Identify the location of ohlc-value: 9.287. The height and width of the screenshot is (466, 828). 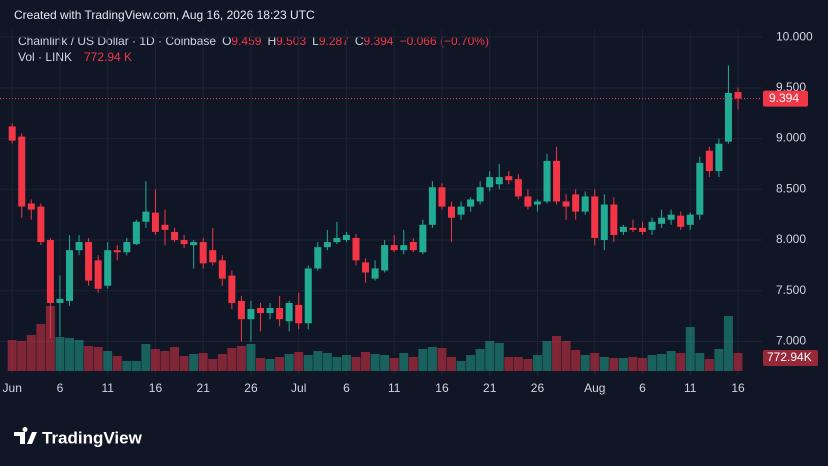
(334, 41).